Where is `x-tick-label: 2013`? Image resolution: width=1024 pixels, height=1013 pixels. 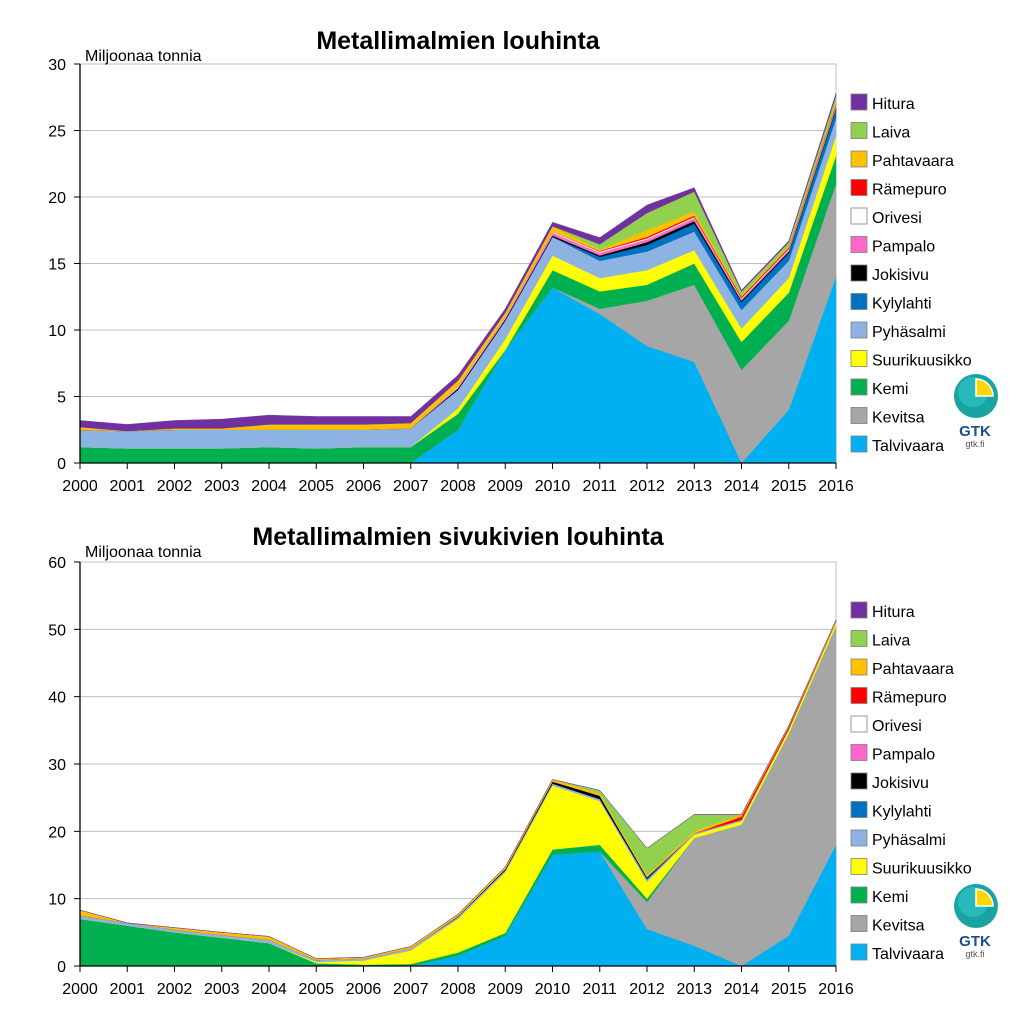 x-tick-label: 2013 is located at coordinates (694, 989).